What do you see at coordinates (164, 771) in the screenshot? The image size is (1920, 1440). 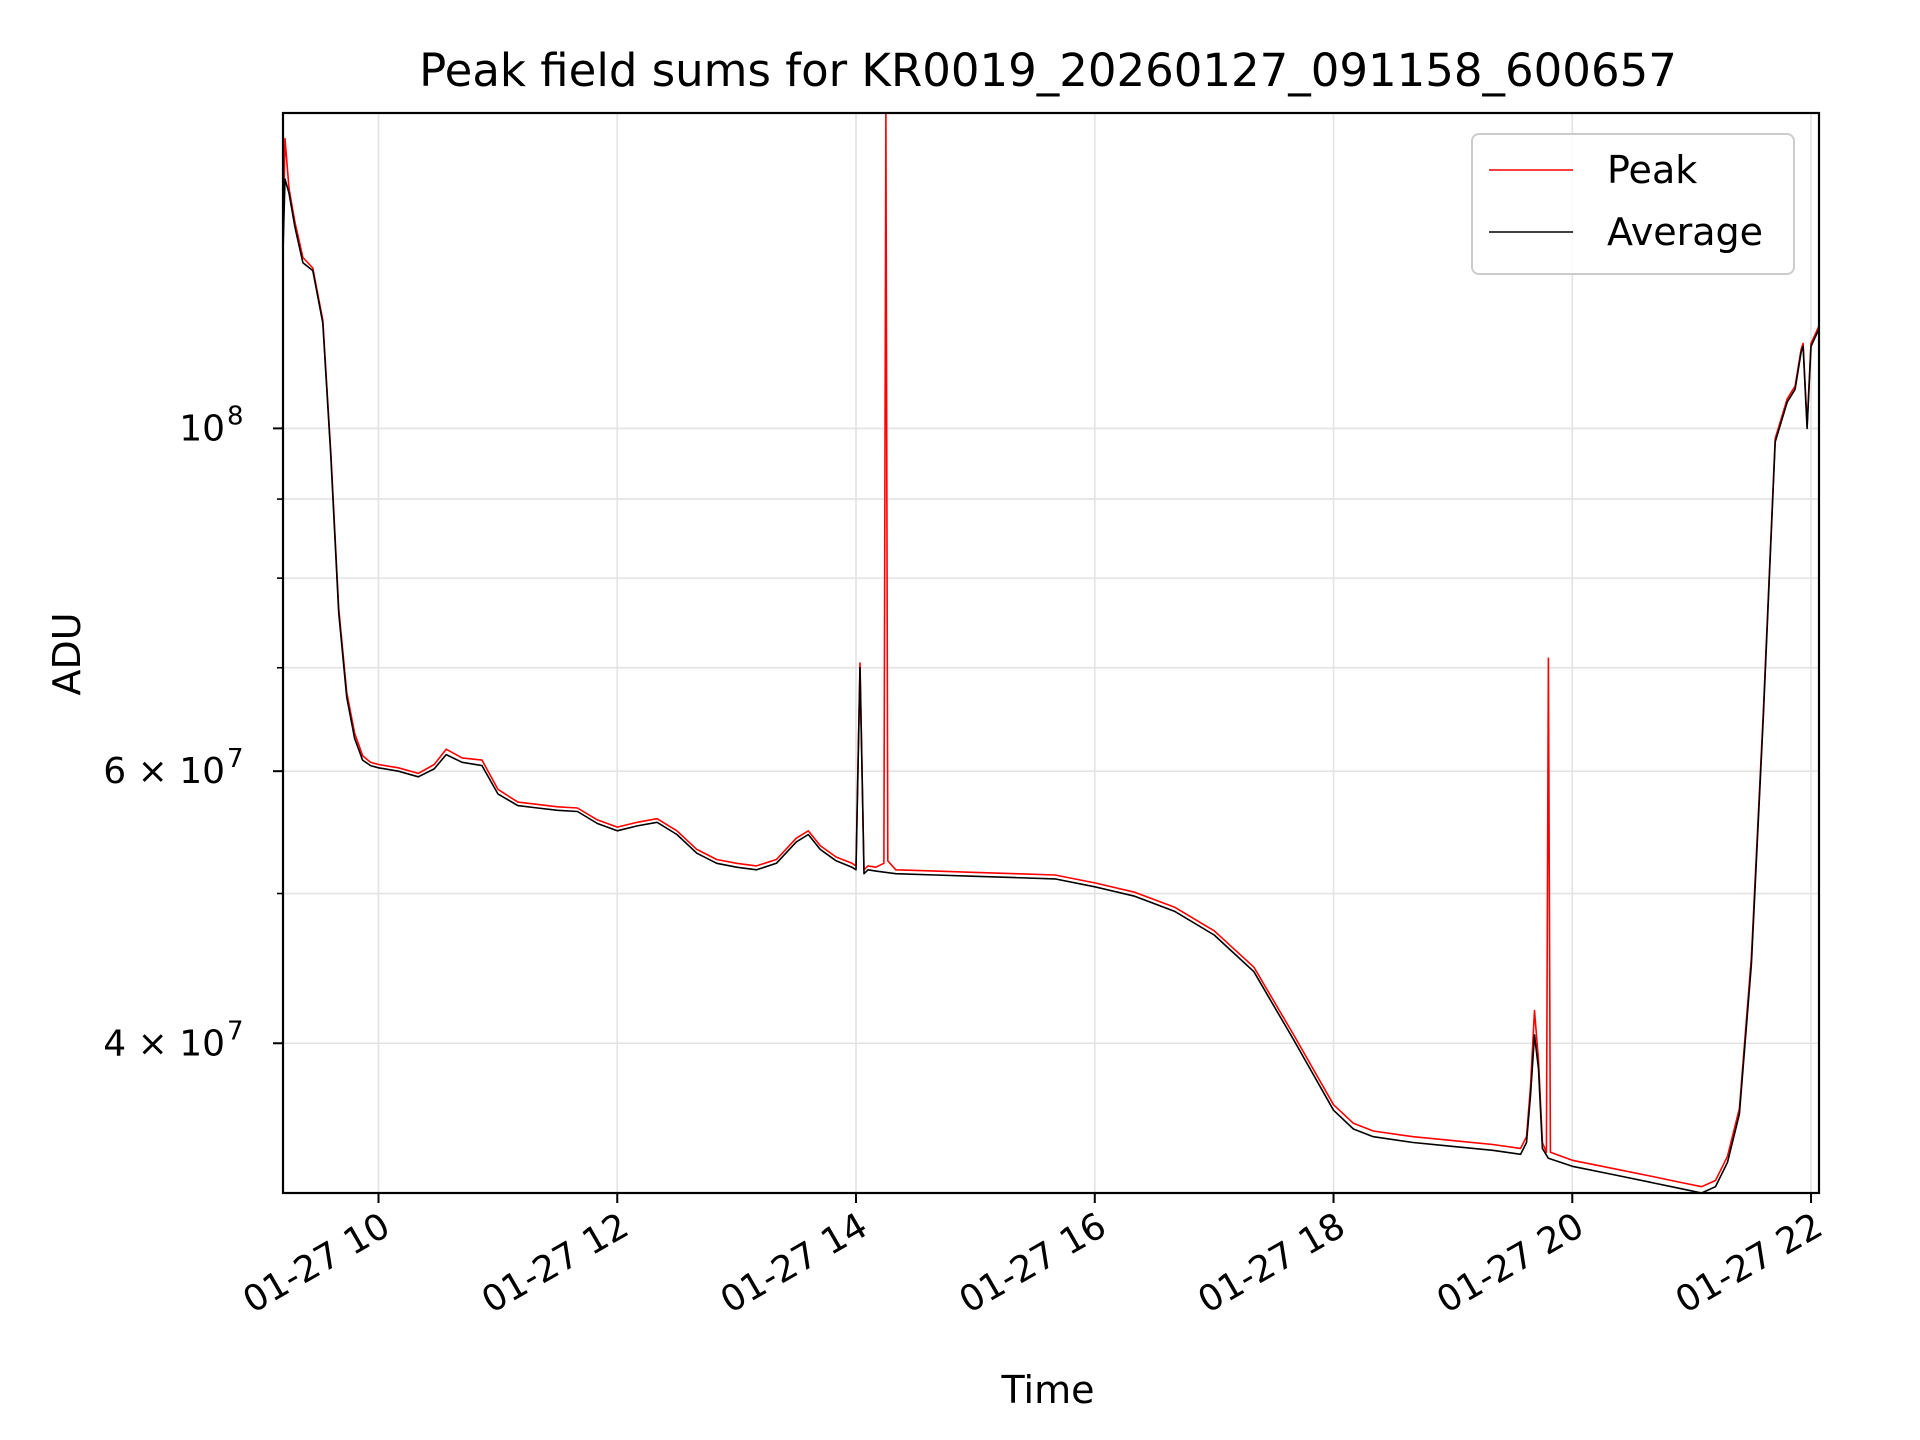 I see `y-tick-label-1: 6 × 10` at bounding box center [164, 771].